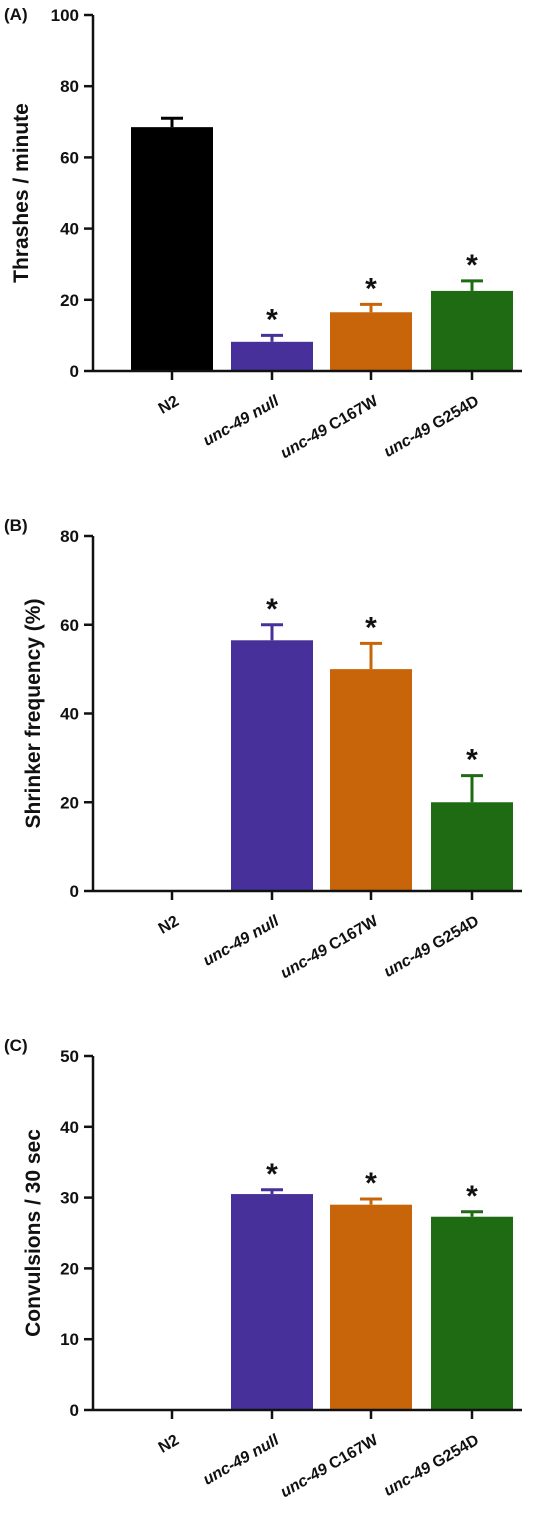  I want to click on bar-n2, so click(172, 249).